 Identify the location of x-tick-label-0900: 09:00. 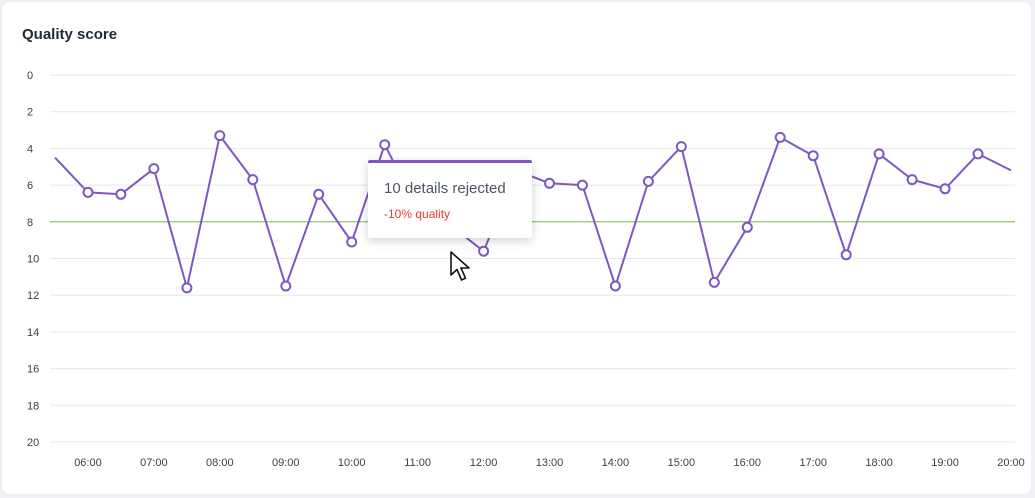
(286, 463).